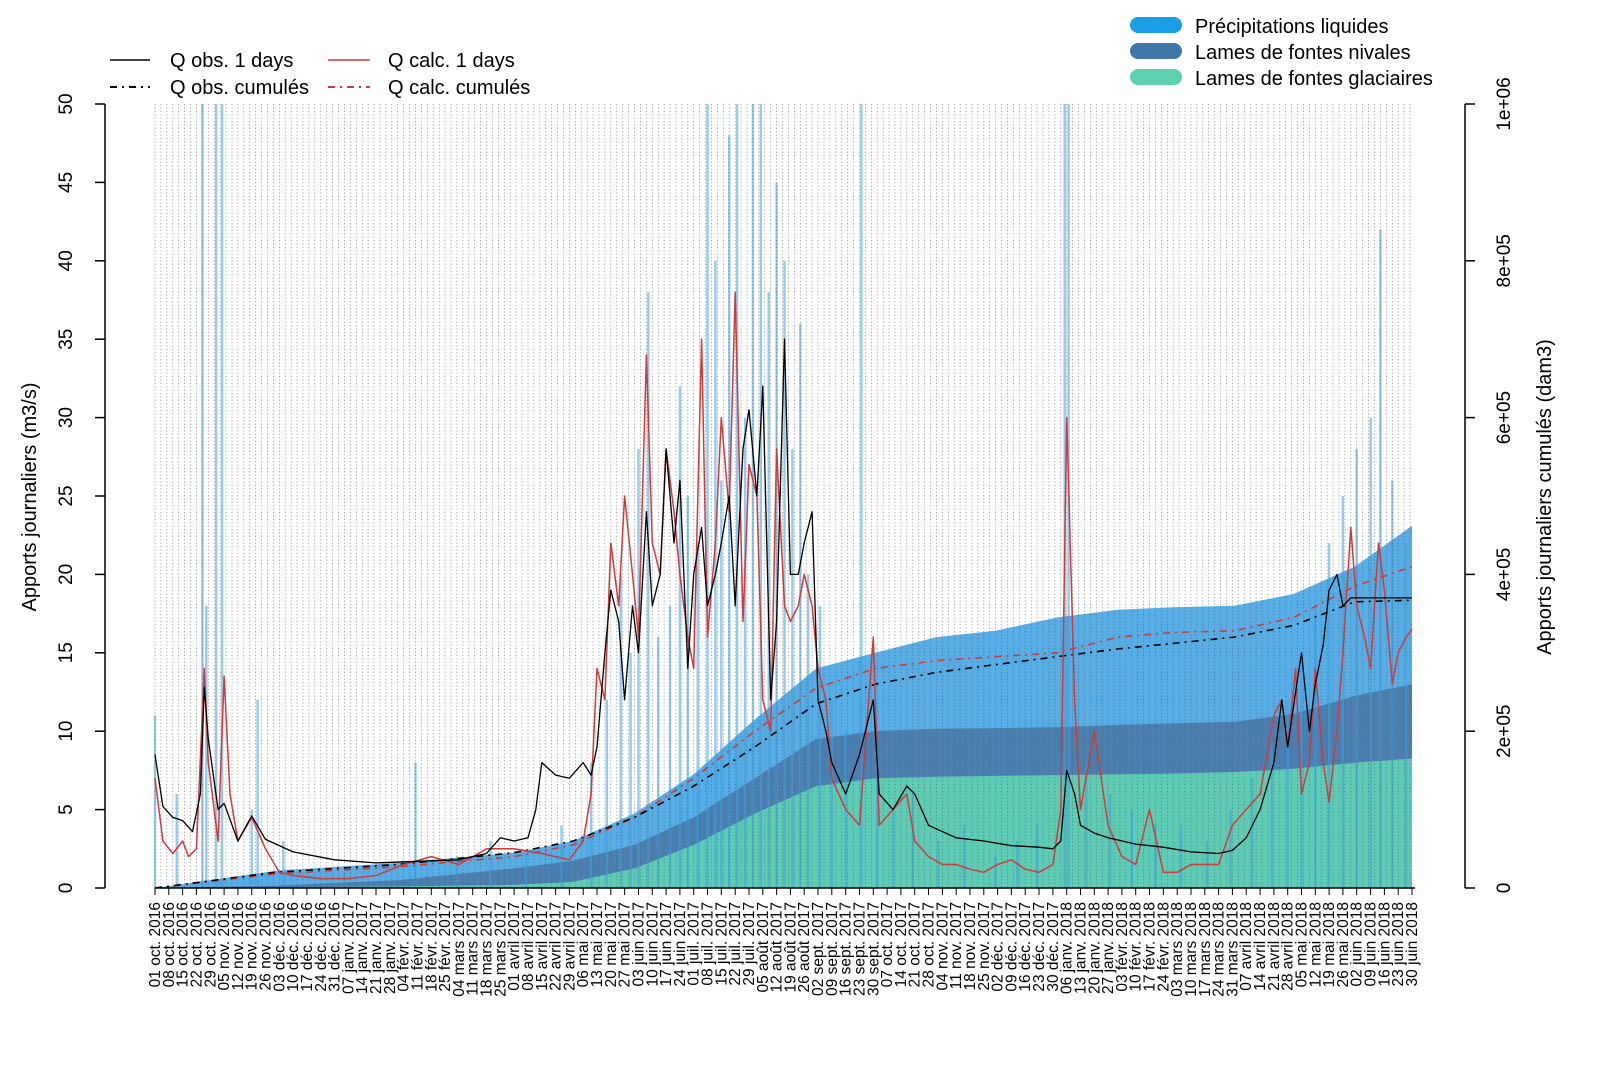 This screenshot has height=1067, width=1600. What do you see at coordinates (1156, 25) in the screenshot?
I see `legend-swatch-precip` at bounding box center [1156, 25].